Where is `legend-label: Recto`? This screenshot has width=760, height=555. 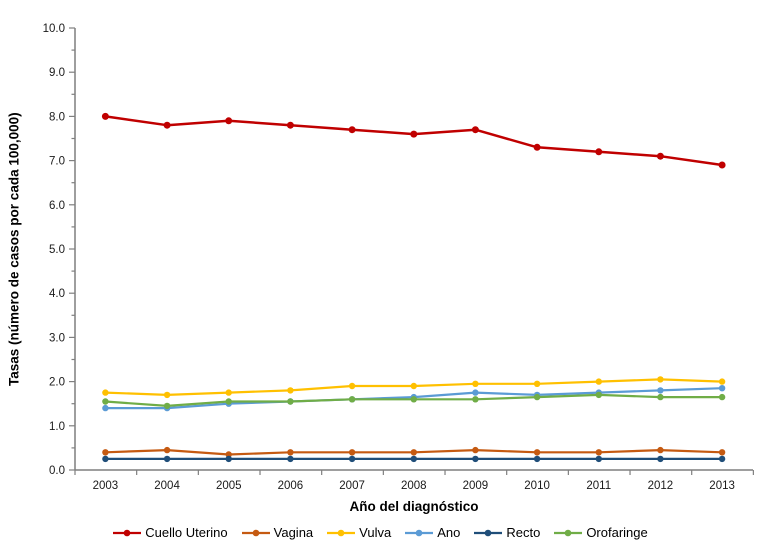
legend-label: Recto is located at coordinates (523, 532).